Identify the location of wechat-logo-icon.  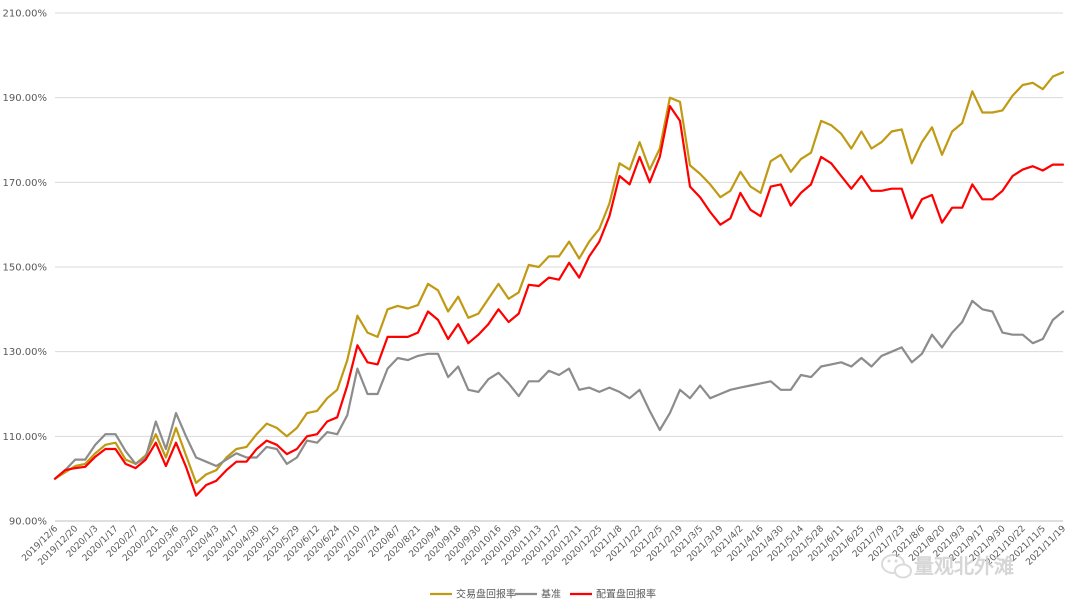
(896, 566).